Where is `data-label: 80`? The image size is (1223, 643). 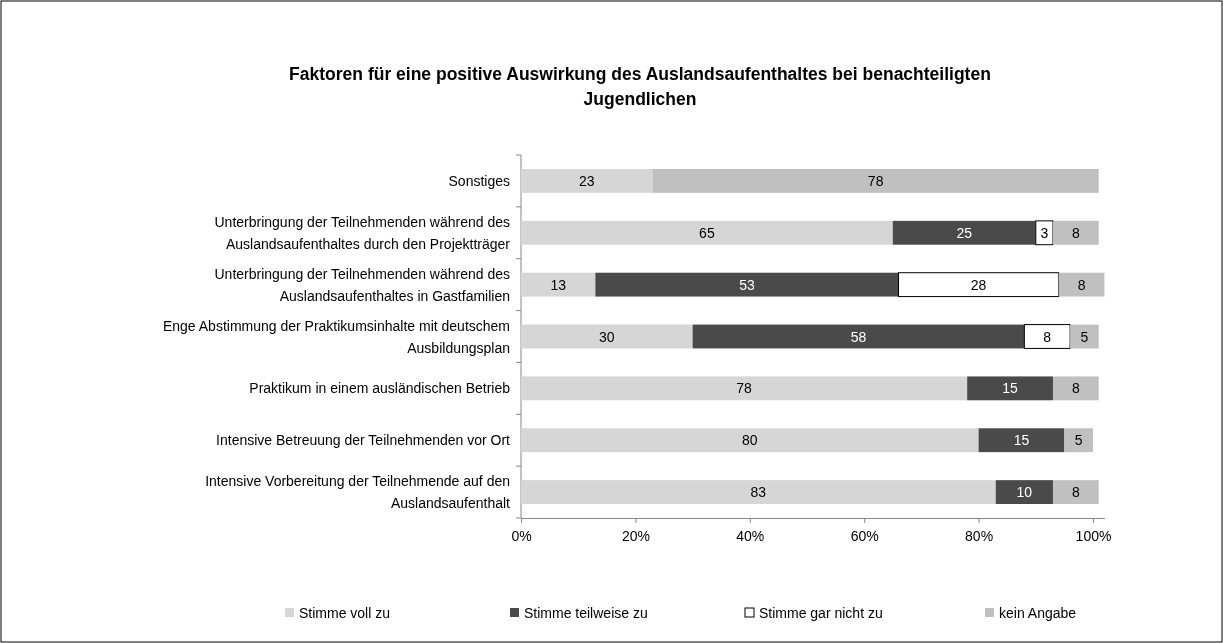
data-label: 80 is located at coordinates (750, 440).